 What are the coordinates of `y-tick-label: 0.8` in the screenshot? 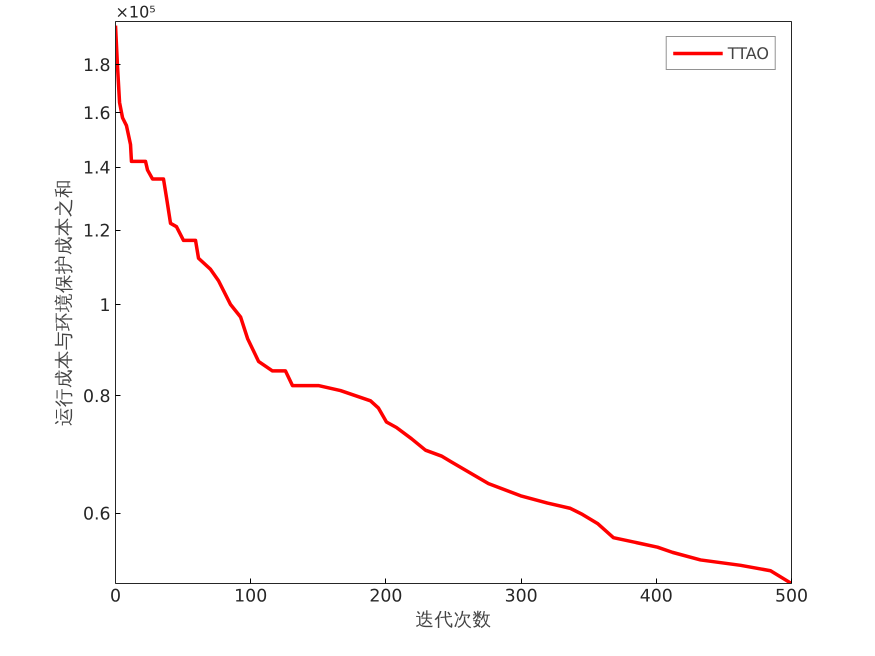 It's located at (96, 397).